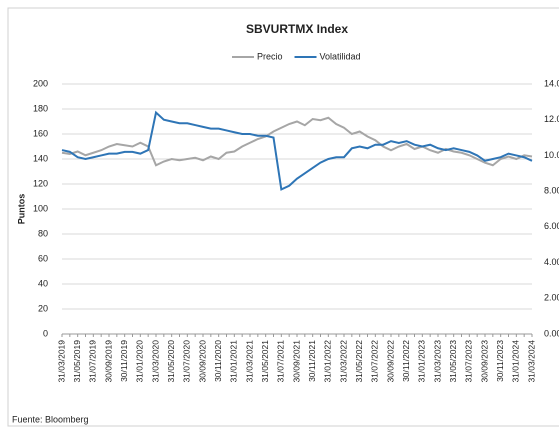 The image size is (559, 431). What do you see at coordinates (551, 155) in the screenshot?
I see `y2-tick-label: 10.00` at bounding box center [551, 155].